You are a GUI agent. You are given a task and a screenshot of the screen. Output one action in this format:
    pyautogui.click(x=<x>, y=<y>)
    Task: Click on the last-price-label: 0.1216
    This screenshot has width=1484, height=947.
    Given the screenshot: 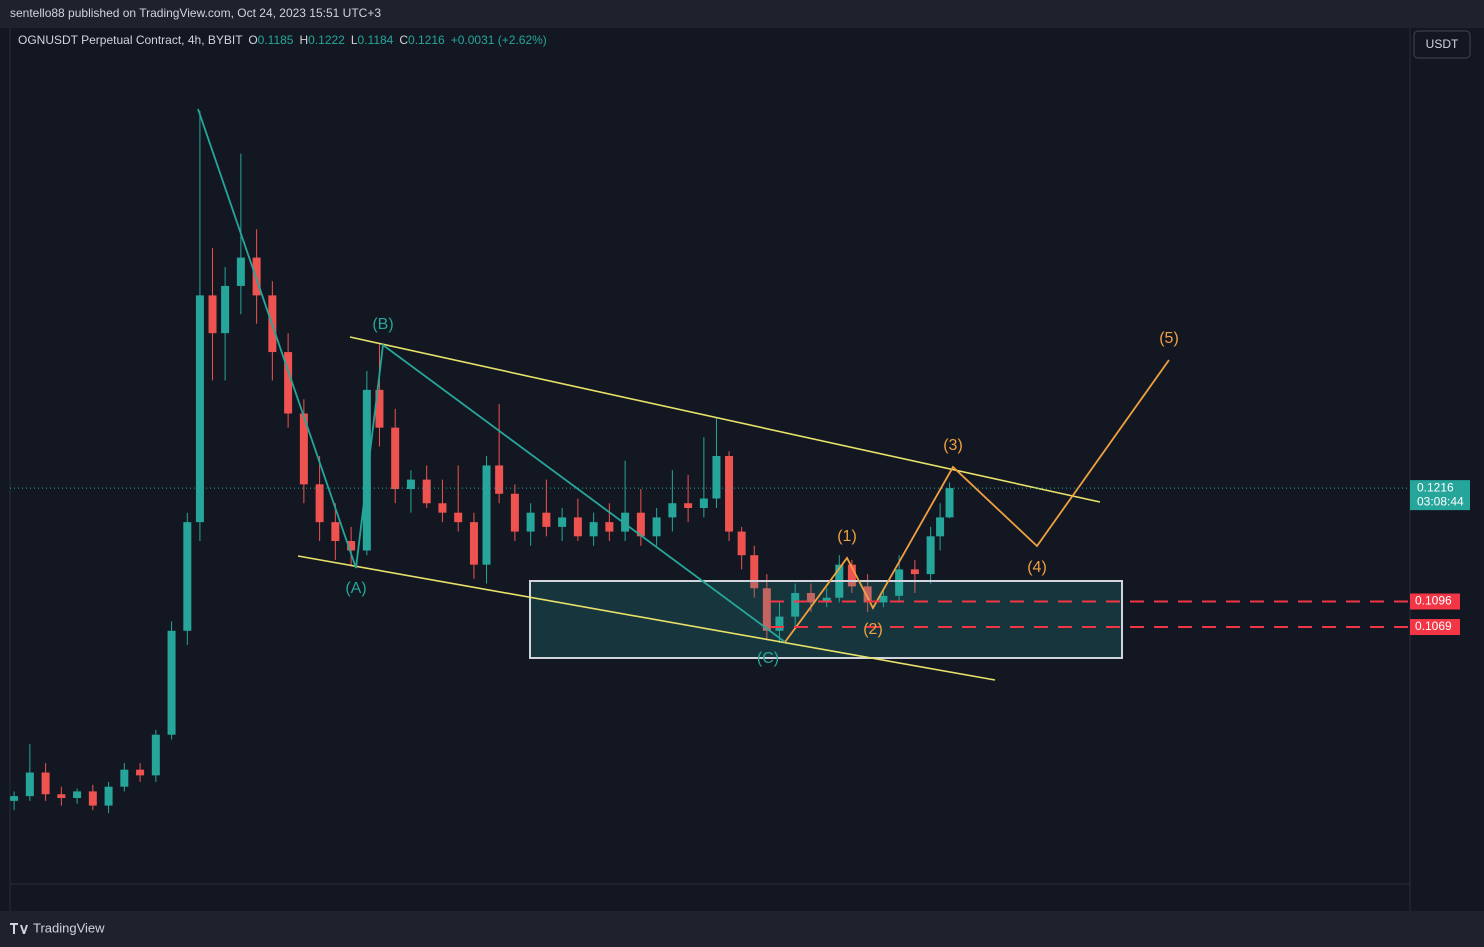 What is the action you would take?
    pyautogui.click(x=1435, y=487)
    